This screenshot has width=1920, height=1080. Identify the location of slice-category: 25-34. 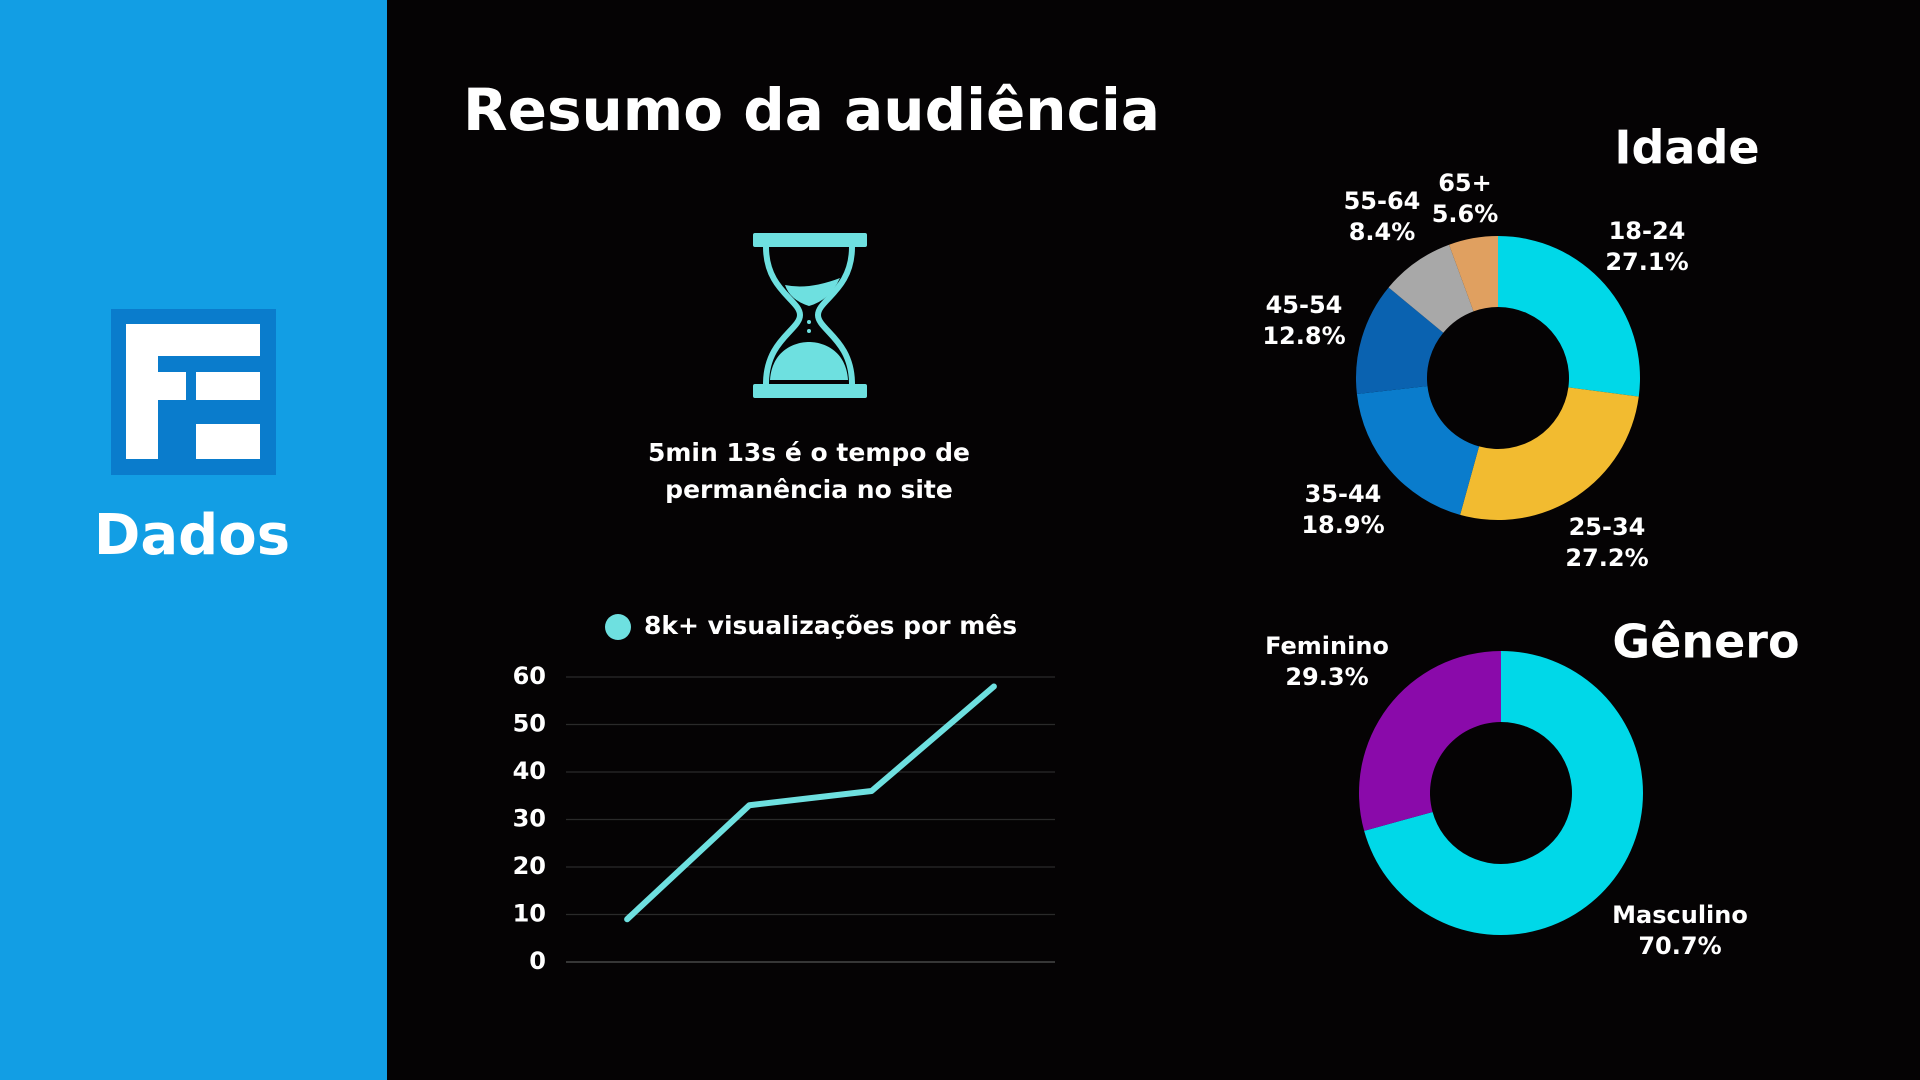
(1607, 527).